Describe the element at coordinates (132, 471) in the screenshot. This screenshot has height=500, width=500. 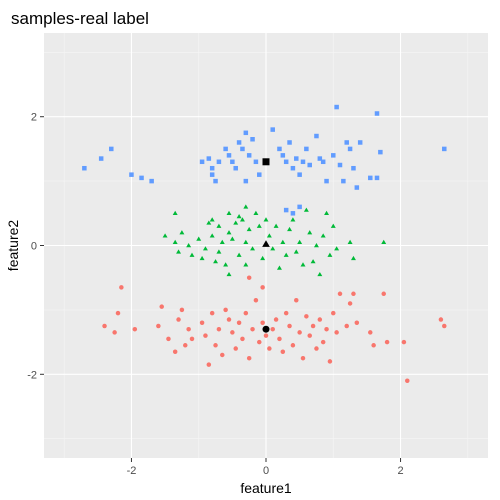
I see `x-tick-label: -2` at that location.